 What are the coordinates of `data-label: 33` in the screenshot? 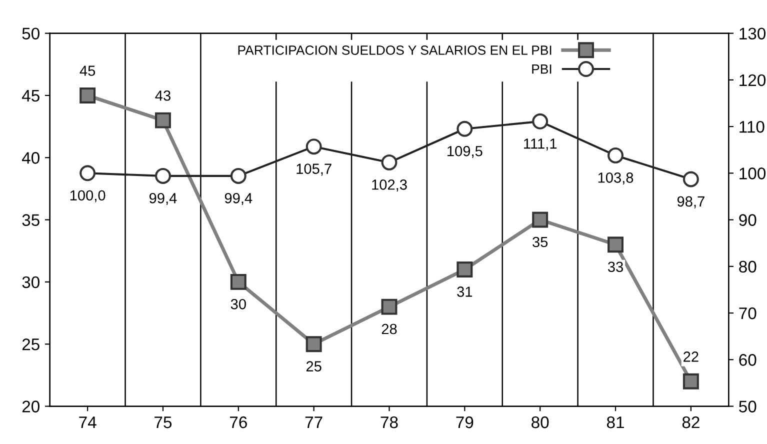 It's located at (615, 267).